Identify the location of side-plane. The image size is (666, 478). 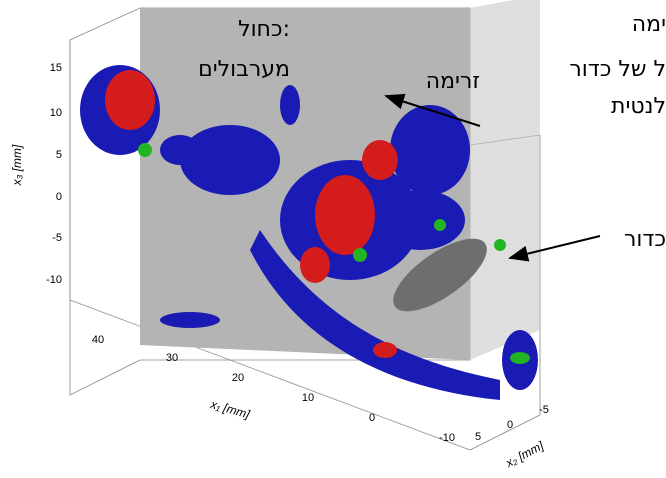
(505, 180).